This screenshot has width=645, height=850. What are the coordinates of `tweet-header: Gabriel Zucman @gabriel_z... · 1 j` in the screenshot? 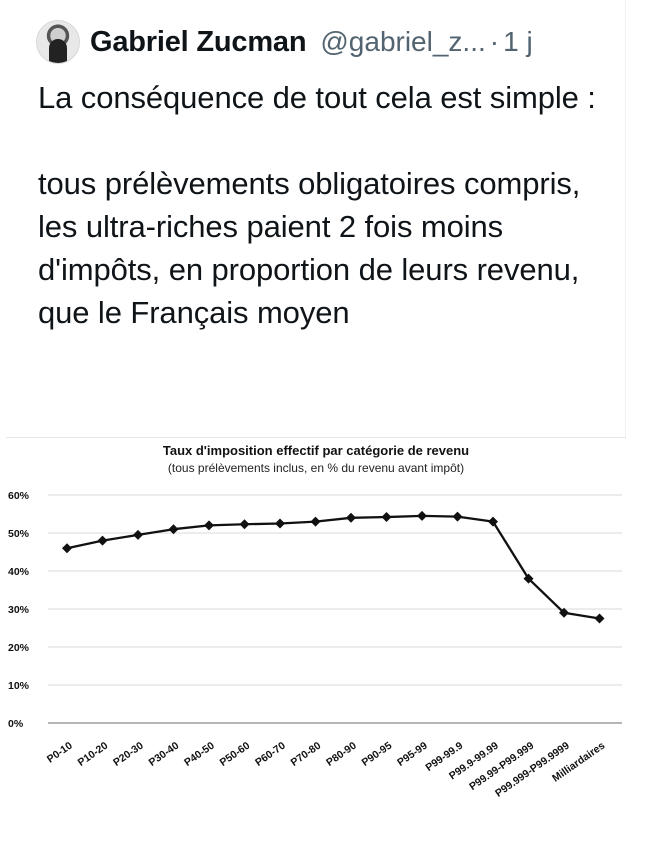 It's located at (284, 42).